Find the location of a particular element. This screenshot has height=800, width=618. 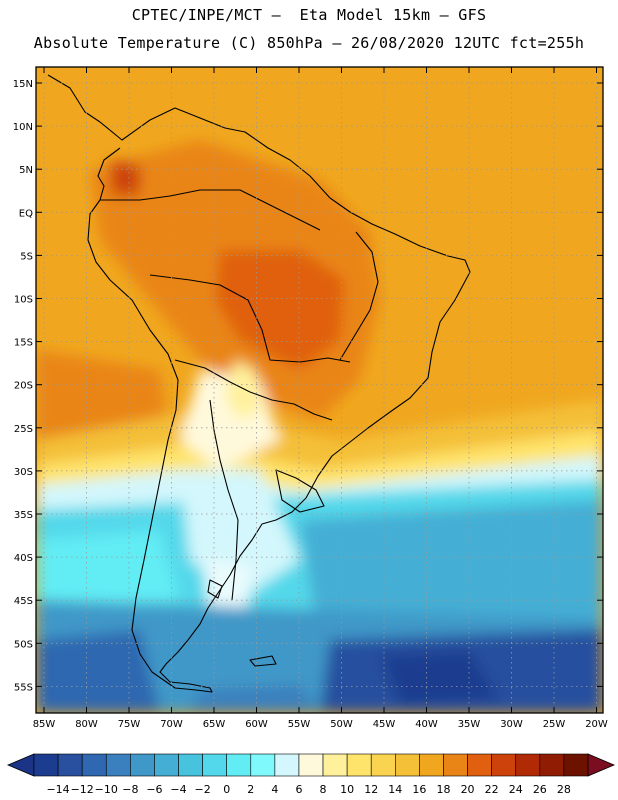

colorbar-label: 24 is located at coordinates (516, 789).